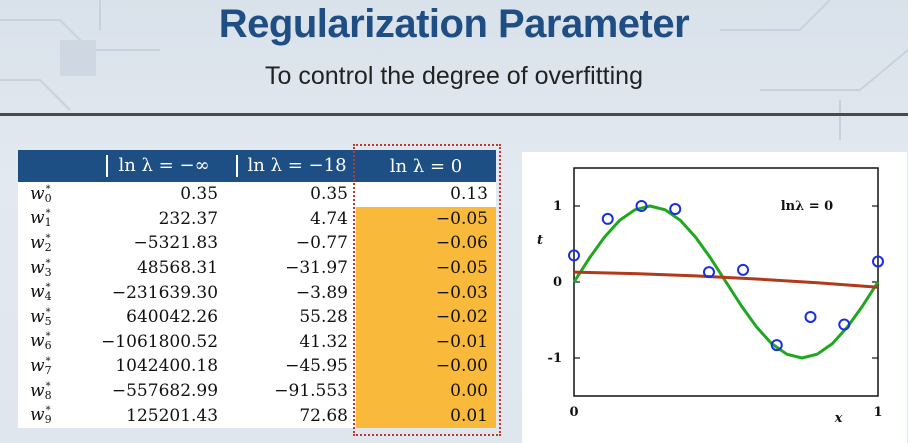 This screenshot has width=908, height=443. Describe the element at coordinates (555, 358) in the screenshot. I see `y-tick-label: -1` at that location.